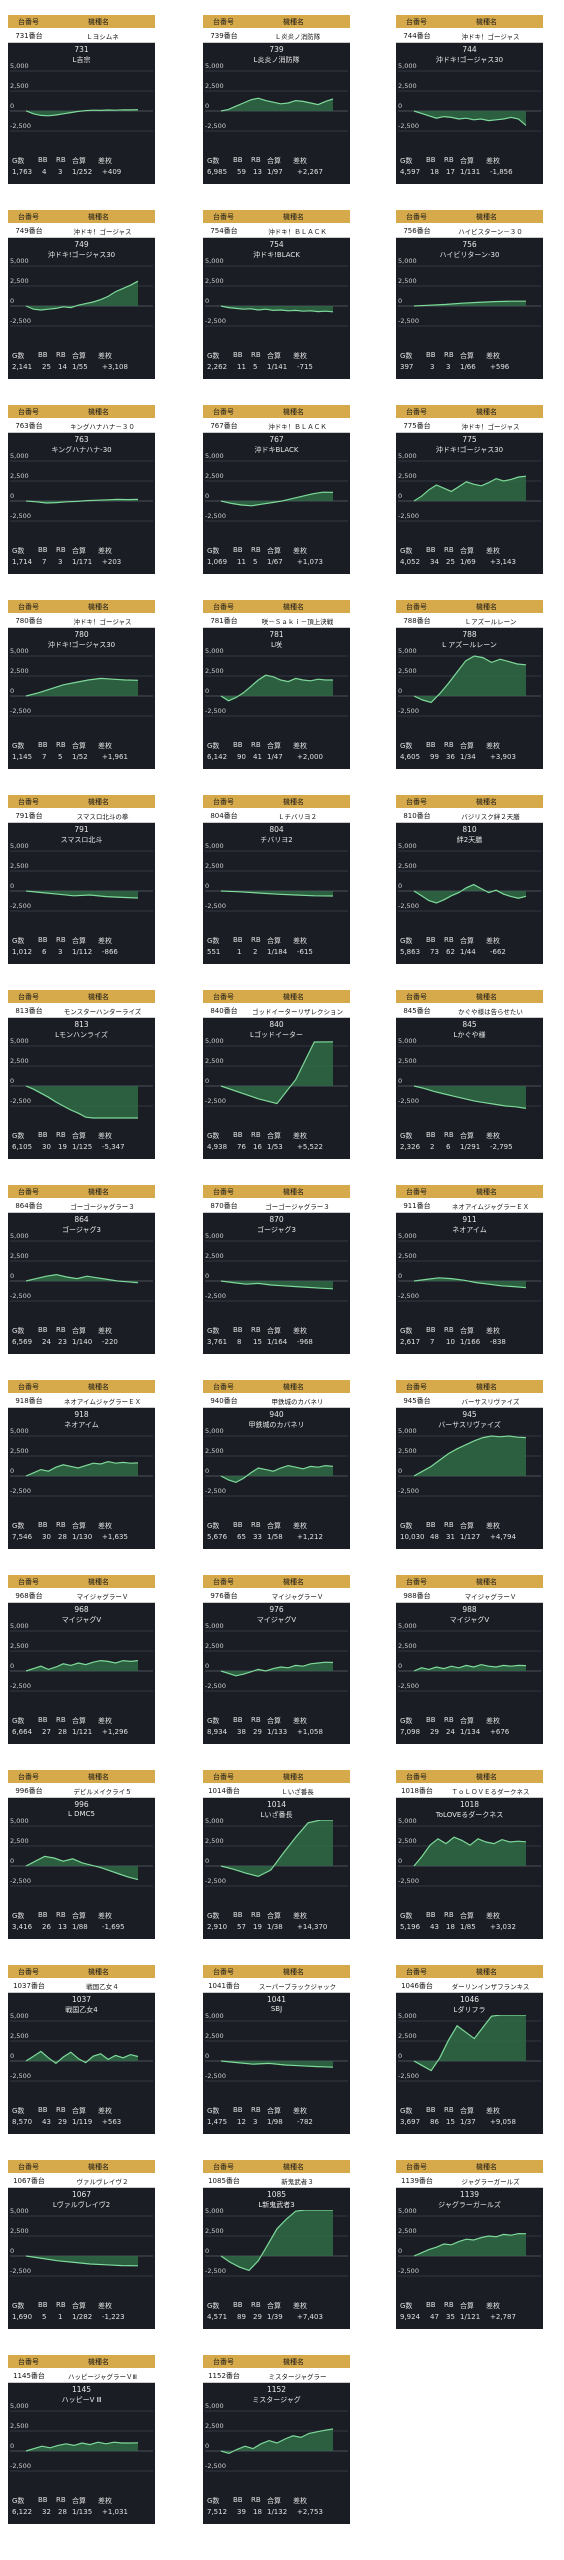 The image size is (564, 2560). I want to click on card-name-row: 749番台 沖ドキ！ゴージャス, so click(81, 230).